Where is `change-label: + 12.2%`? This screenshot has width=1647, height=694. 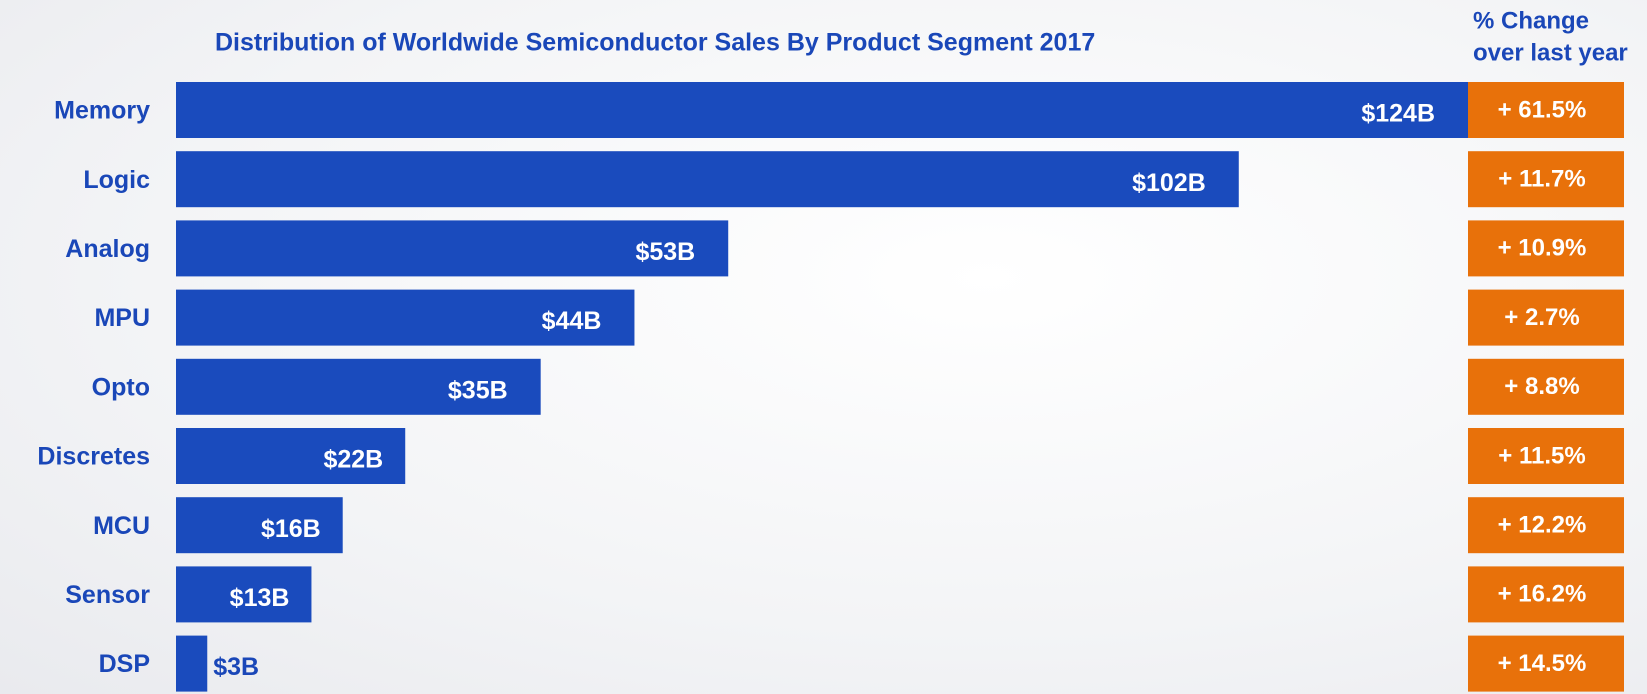 change-label: + 12.2% is located at coordinates (1542, 525).